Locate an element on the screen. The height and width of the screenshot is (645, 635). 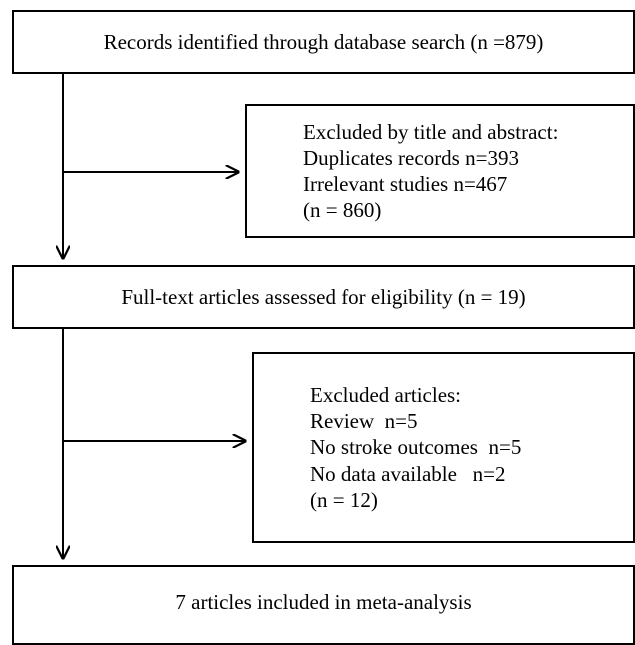
excluded-no-stroke: No stroke outcomes n=5 is located at coordinates (416, 447).